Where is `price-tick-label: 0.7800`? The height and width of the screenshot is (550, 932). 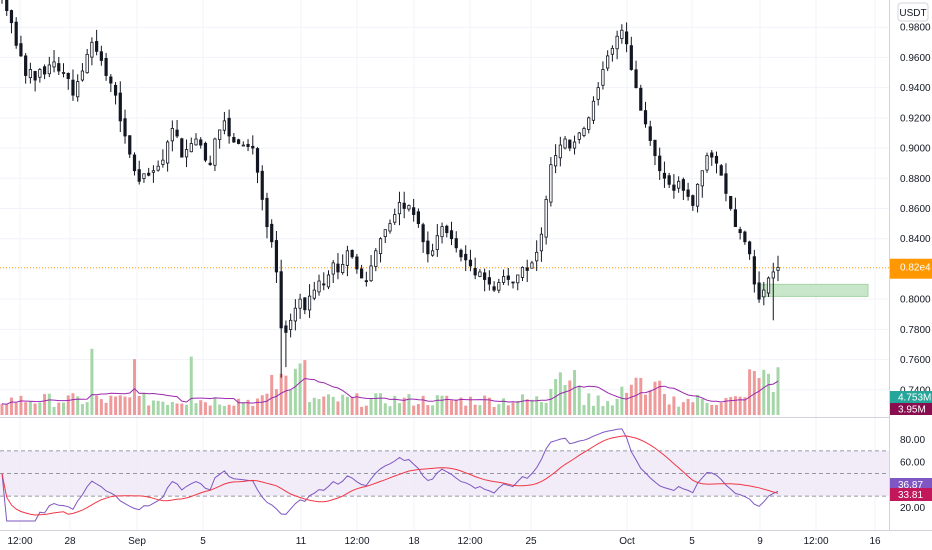
price-tick-label: 0.7800 is located at coordinates (915, 330).